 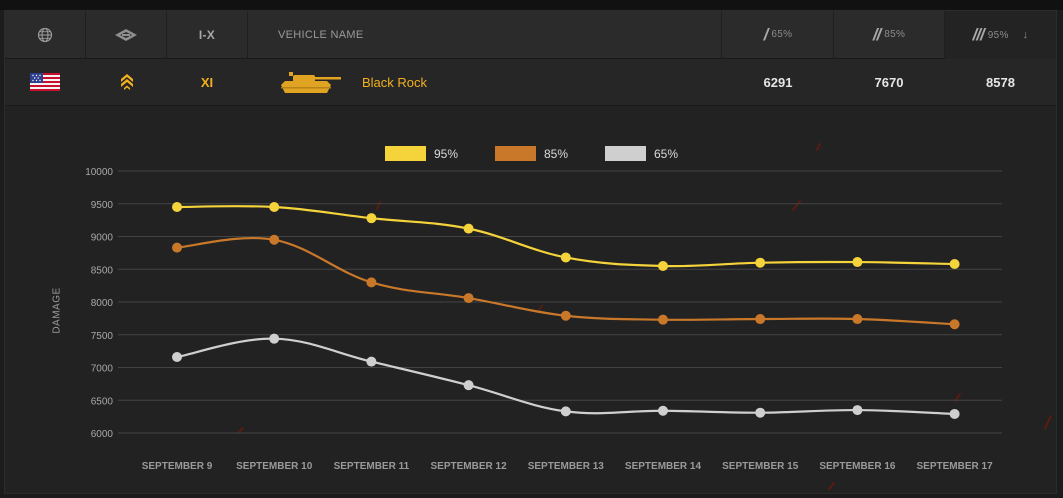 I want to click on sort-descending-icon: ↓, so click(x=1025, y=35).